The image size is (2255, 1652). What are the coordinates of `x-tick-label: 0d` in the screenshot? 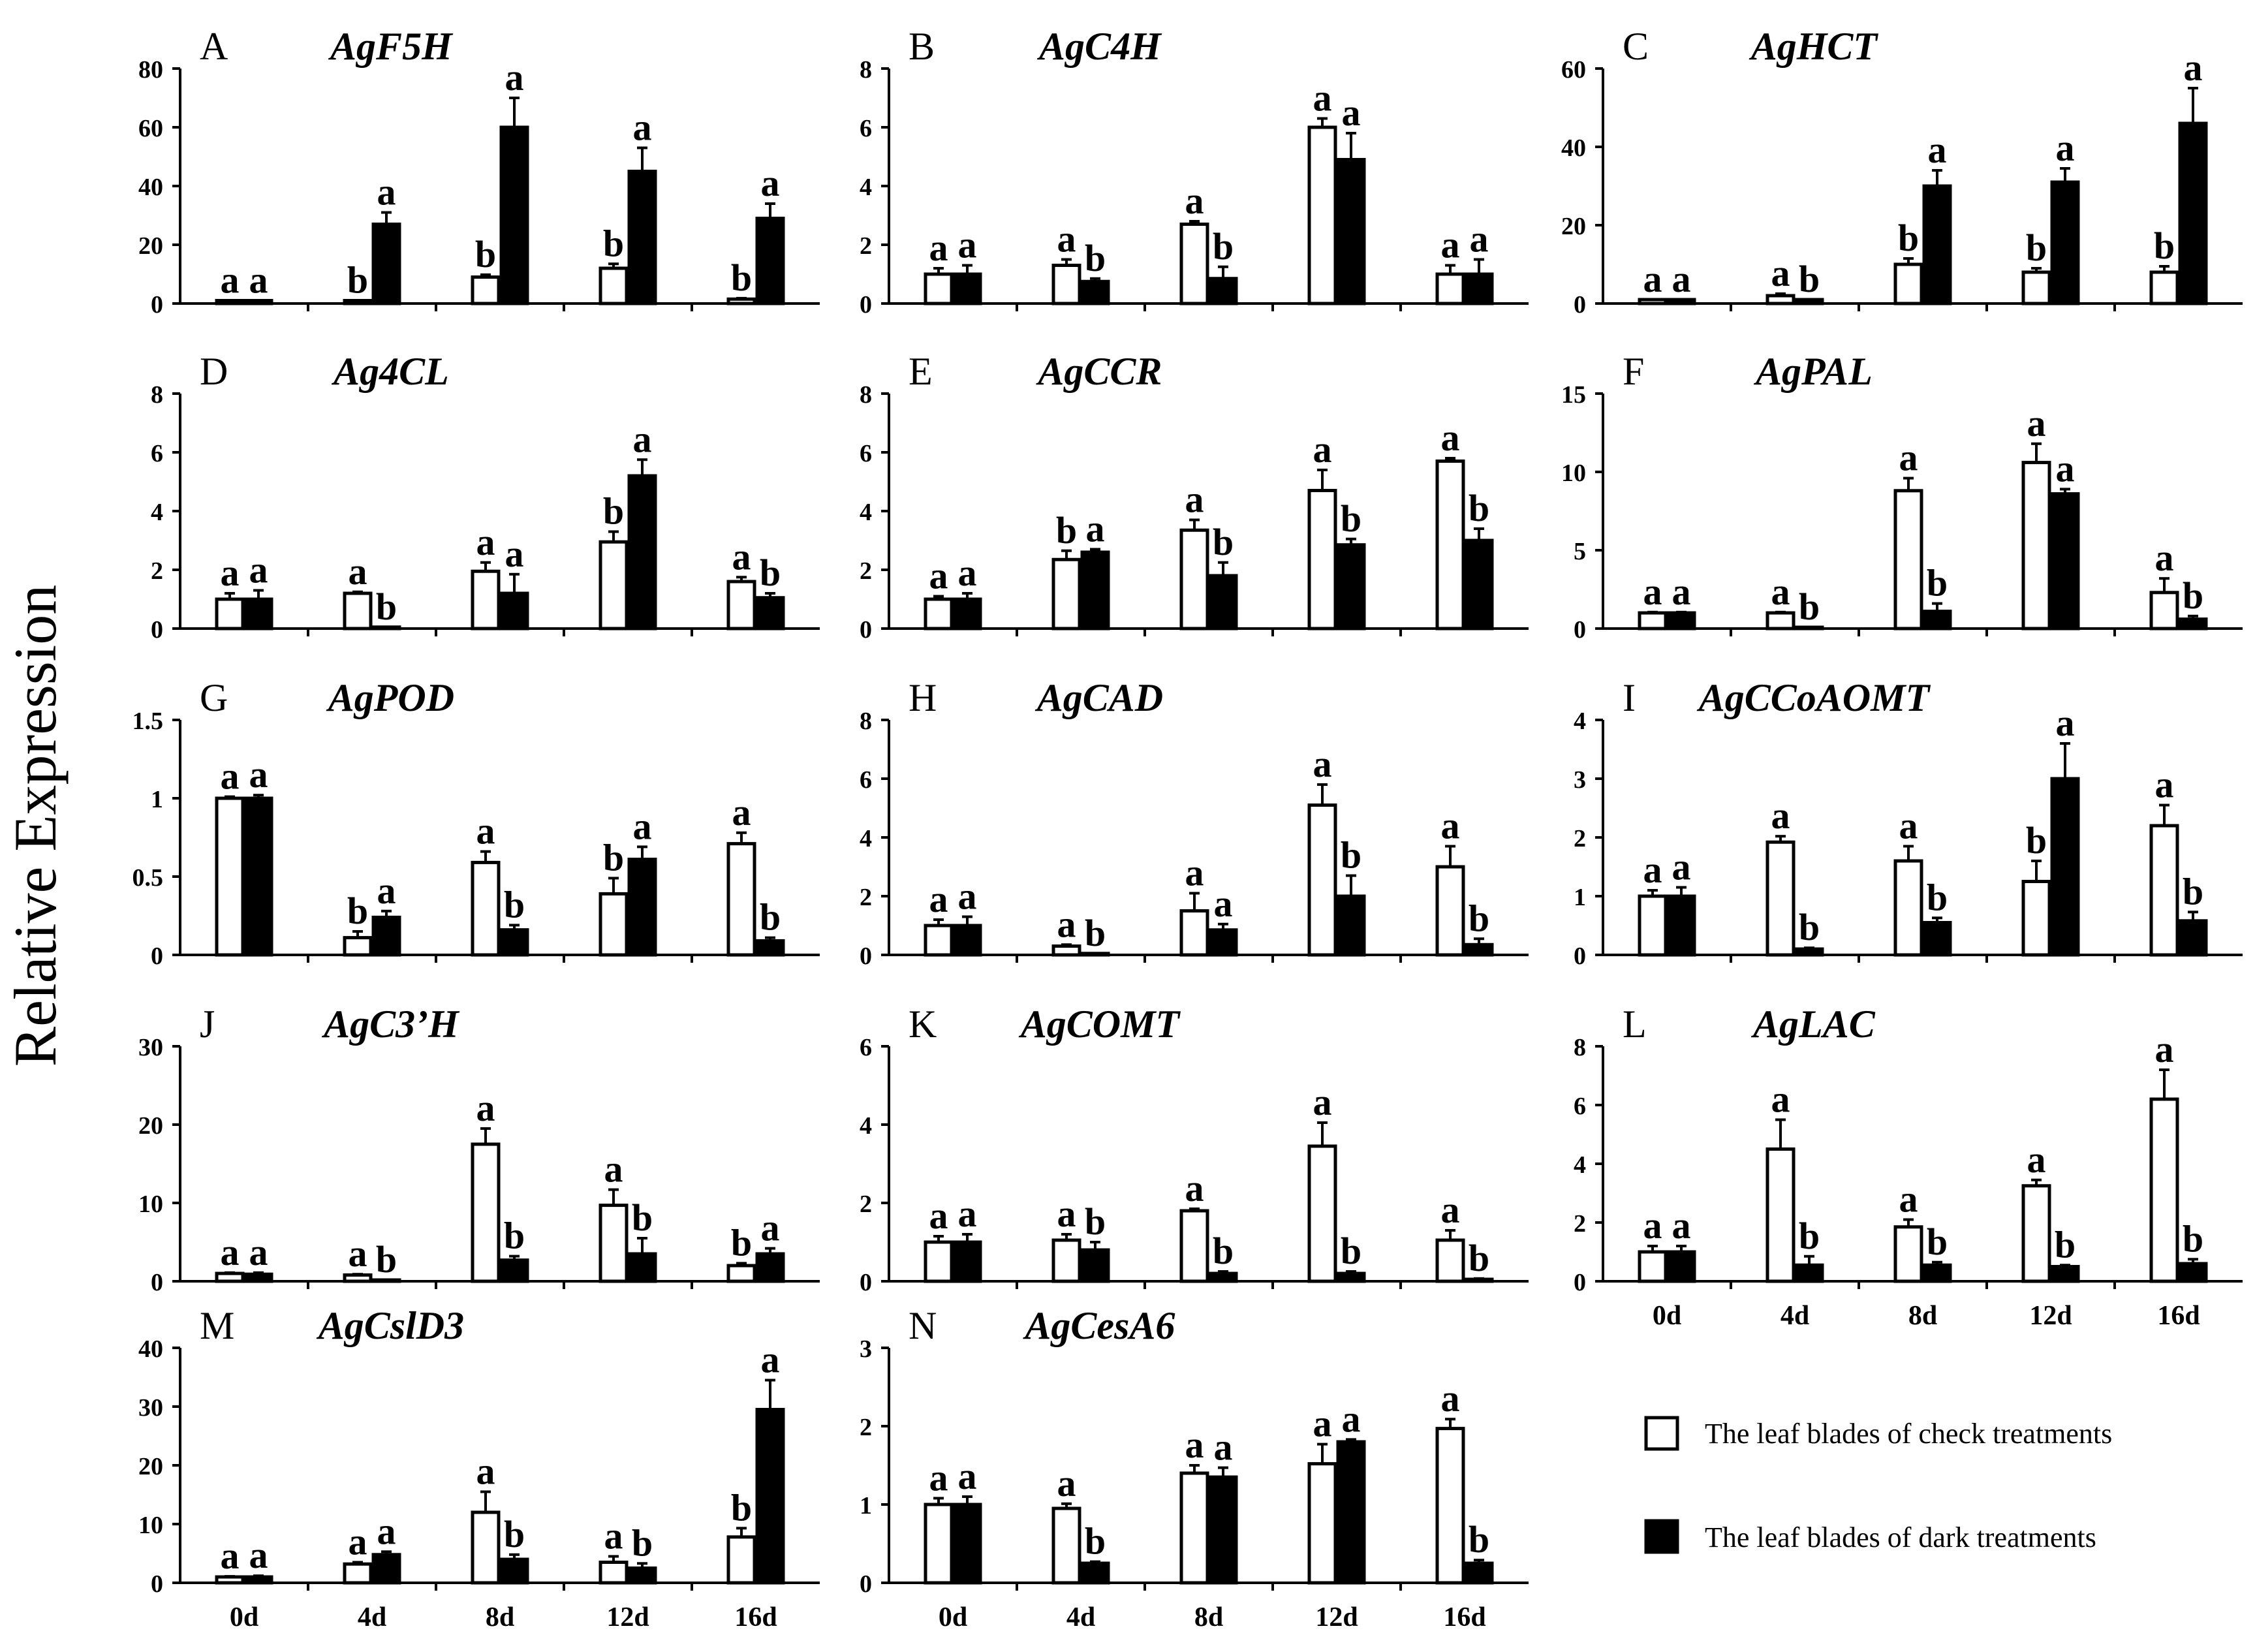 It's located at (244, 1617).